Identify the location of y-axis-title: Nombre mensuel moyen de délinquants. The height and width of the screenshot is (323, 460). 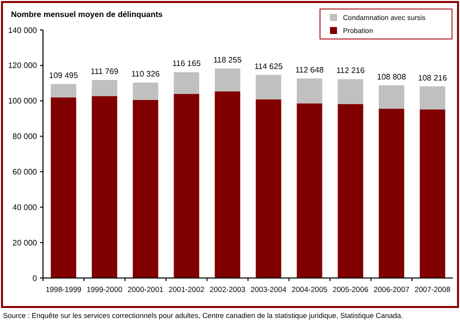
(87, 14).